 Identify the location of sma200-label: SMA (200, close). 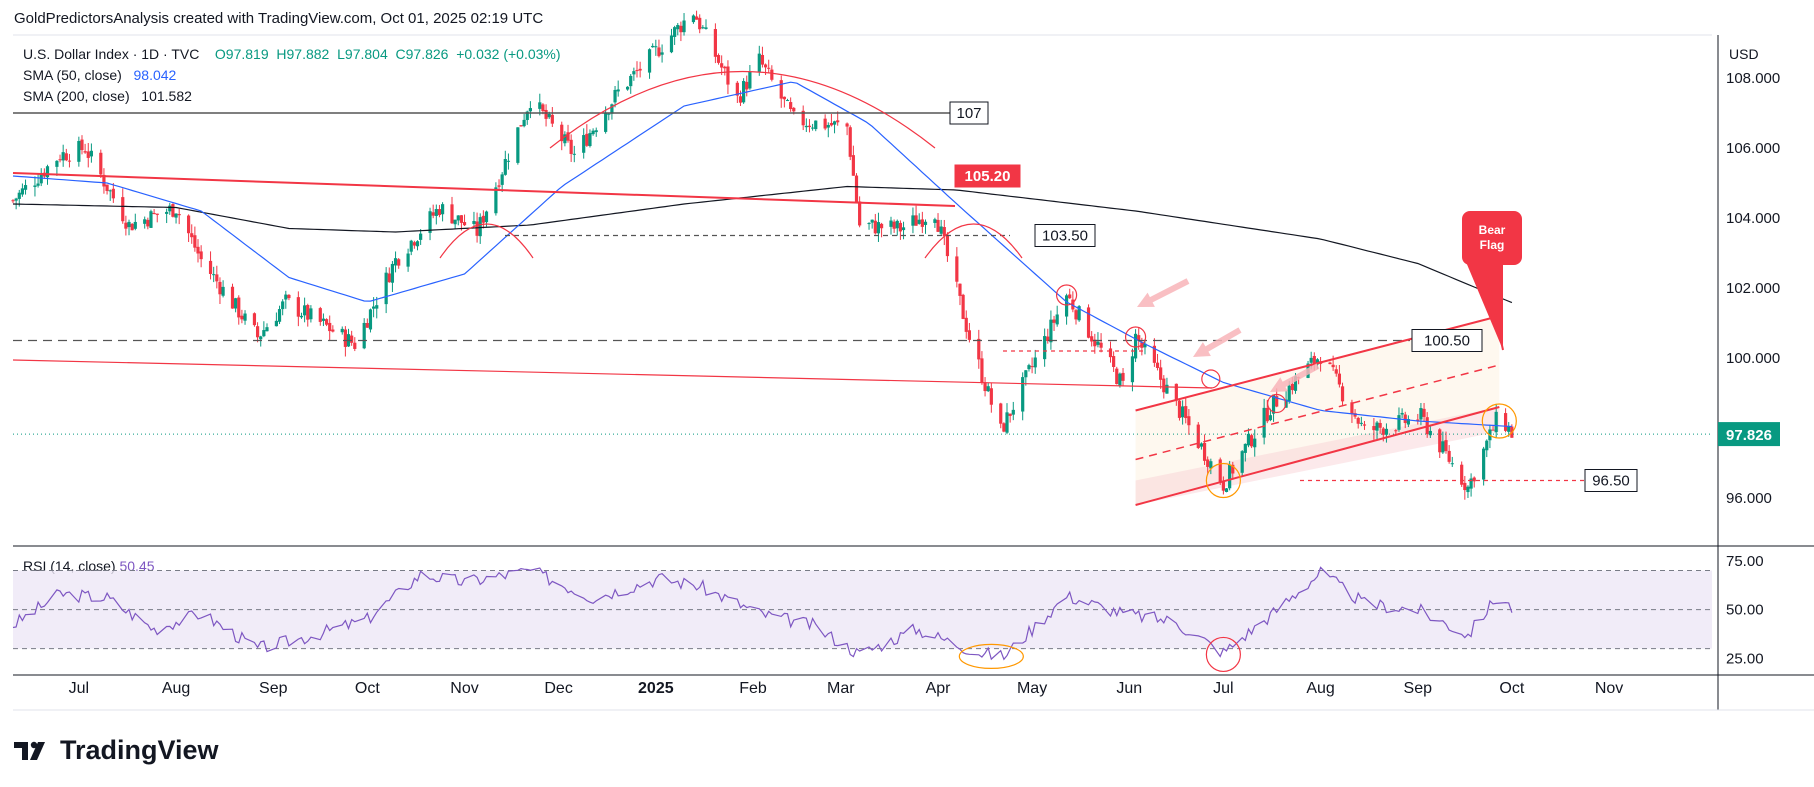
(76, 96).